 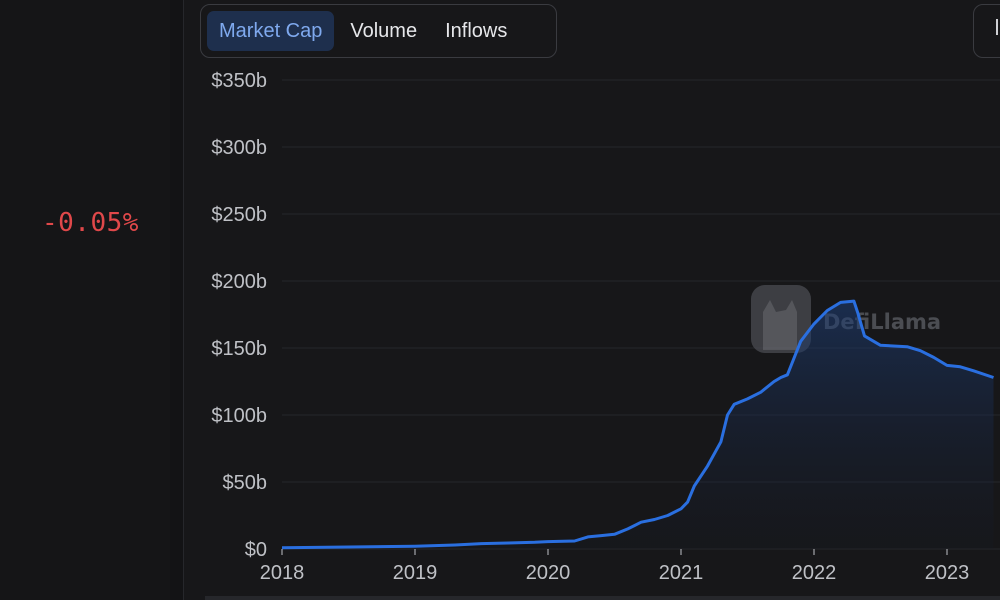 What do you see at coordinates (245, 483) in the screenshot?
I see `y-tick-label: $50b` at bounding box center [245, 483].